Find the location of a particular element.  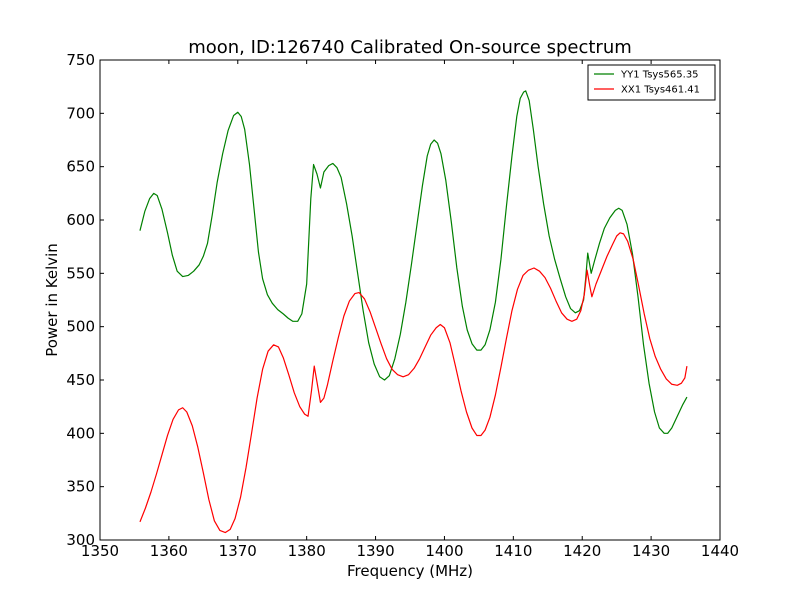

y-tick-label-1: 350 is located at coordinates (80, 487).